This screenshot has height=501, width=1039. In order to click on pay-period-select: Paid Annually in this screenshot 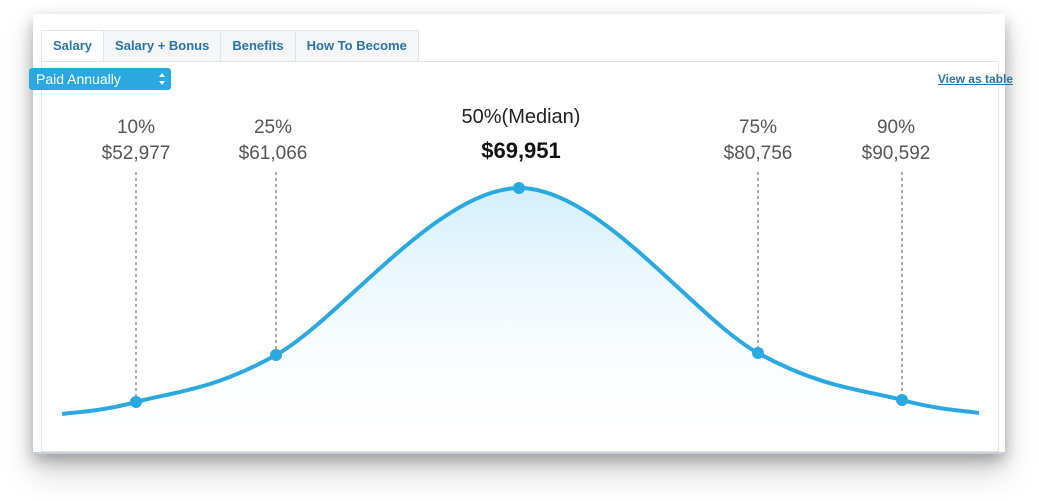, I will do `click(100, 79)`.